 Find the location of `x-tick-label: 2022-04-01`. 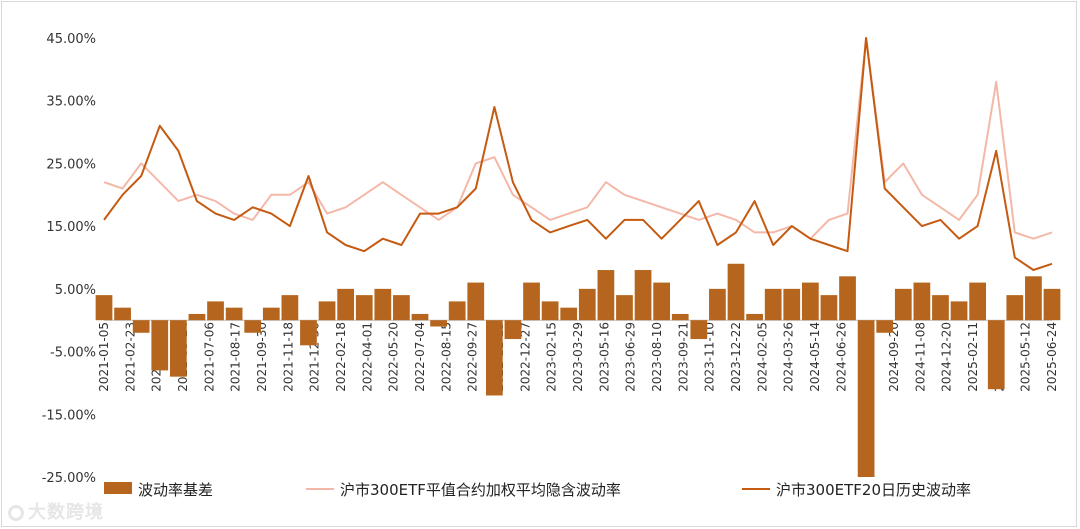

x-tick-label: 2022-04-01 is located at coordinates (367, 357).